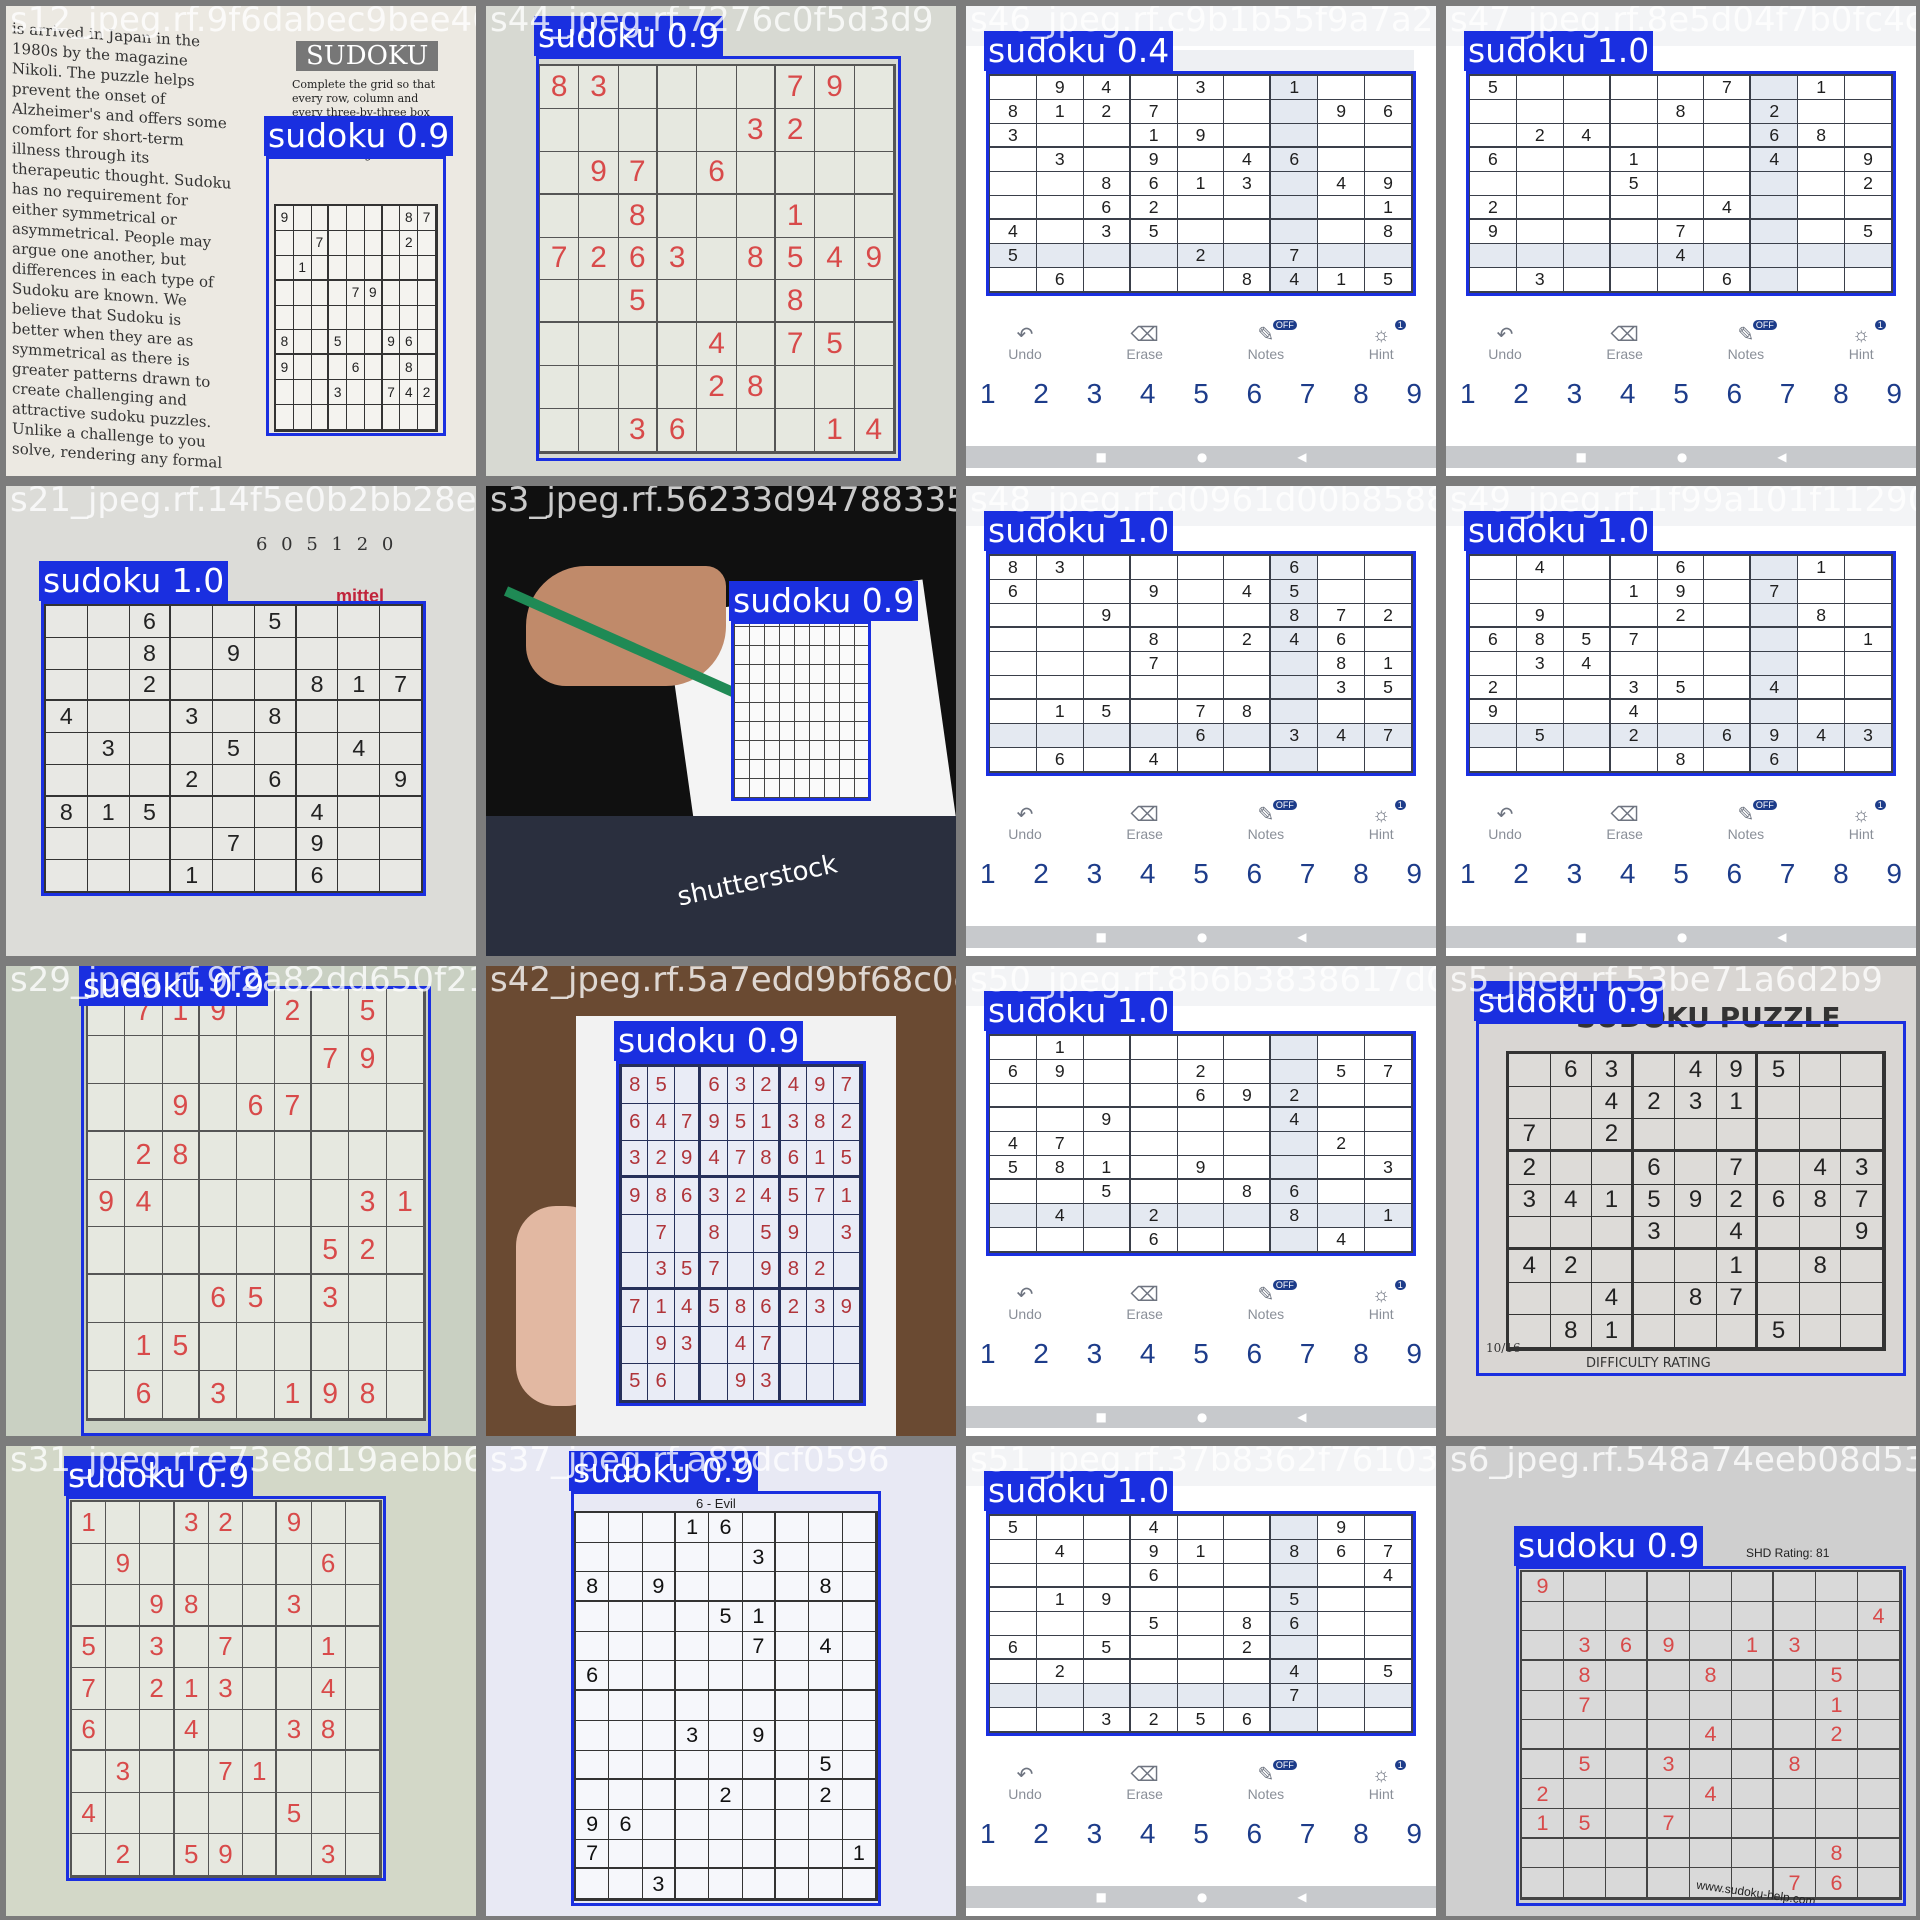  Describe the element at coordinates (1041, 1353) in the screenshot. I see `numpad-key-2: 2` at that location.